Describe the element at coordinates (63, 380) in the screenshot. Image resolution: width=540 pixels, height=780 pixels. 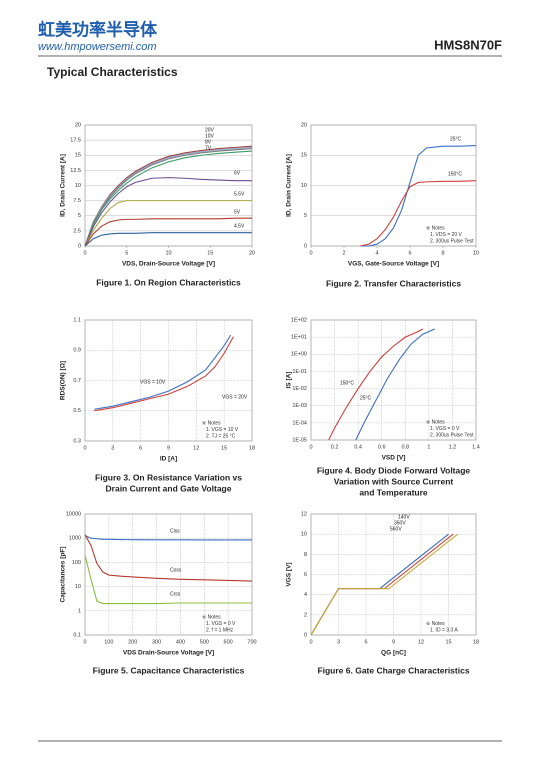
I see `y-axis-label: RDS(ON) [Ω]` at that location.